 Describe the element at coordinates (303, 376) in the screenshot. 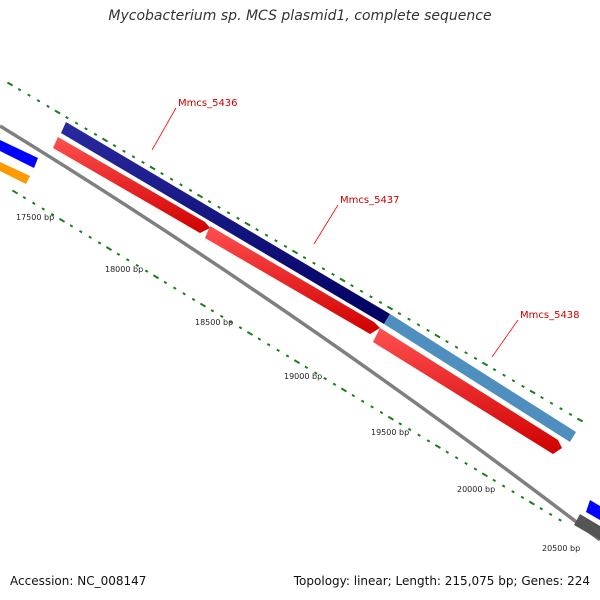

I see `scale-label-19000: 19000 bp` at that location.